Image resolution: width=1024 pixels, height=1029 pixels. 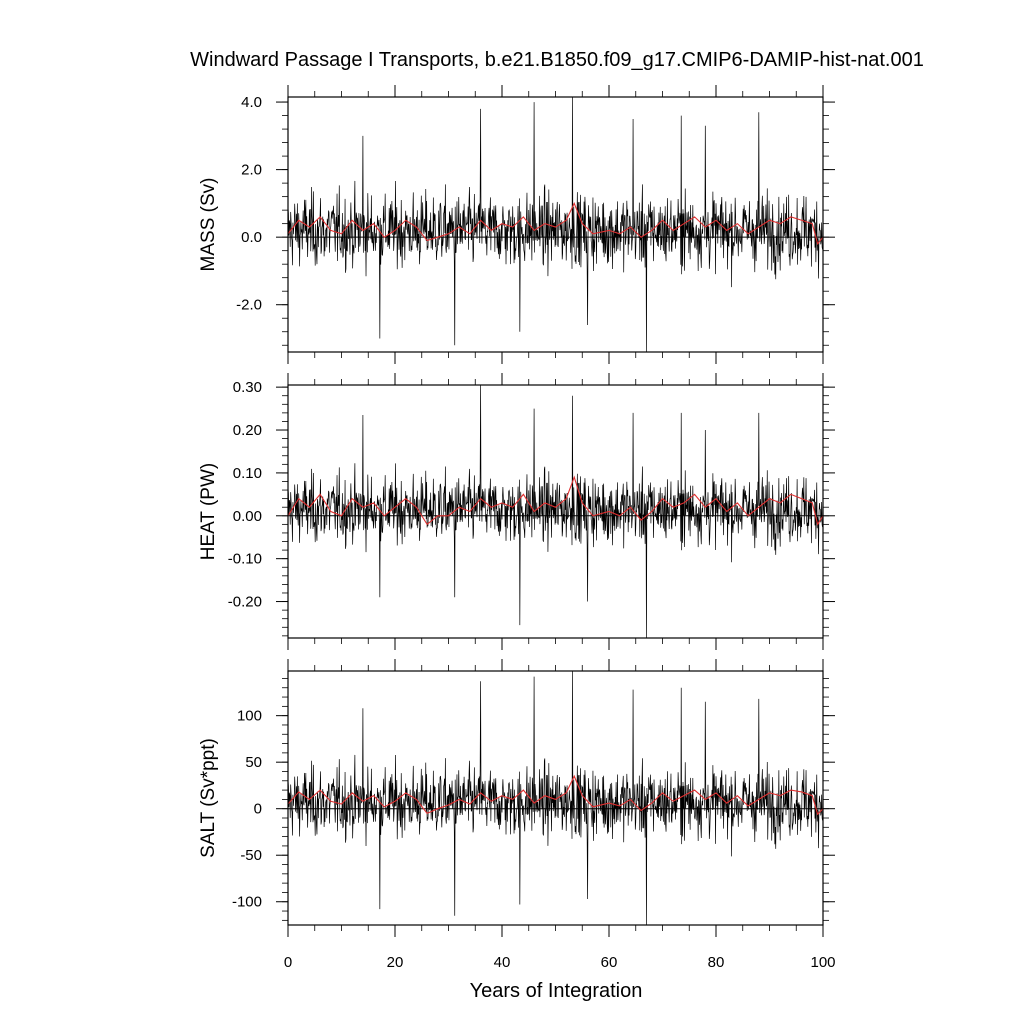 I want to click on y-tick-label: -0.20, so click(x=245, y=602).